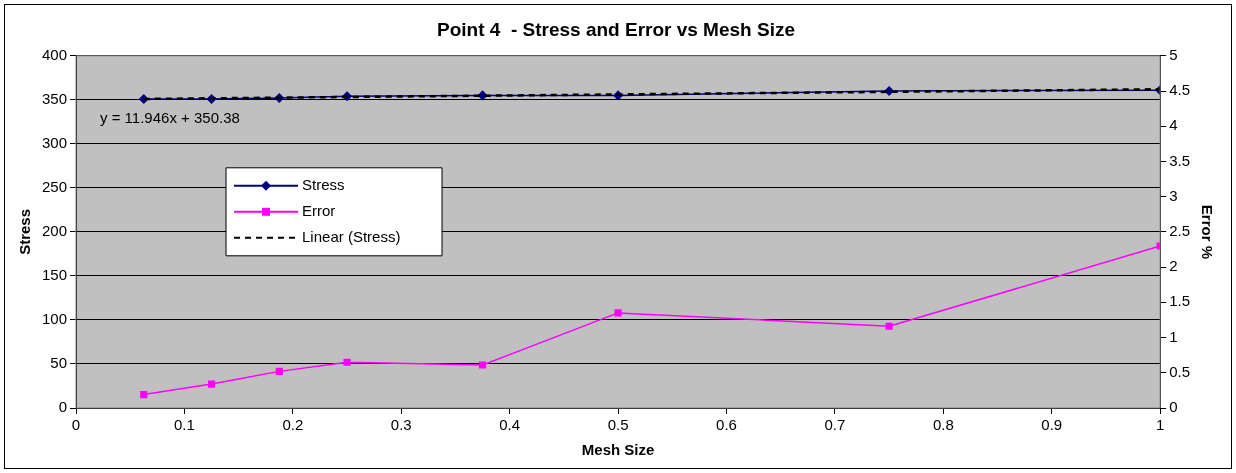 The image size is (1236, 473). Describe the element at coordinates (55, 275) in the screenshot. I see `y-tick-label: 150` at that location.